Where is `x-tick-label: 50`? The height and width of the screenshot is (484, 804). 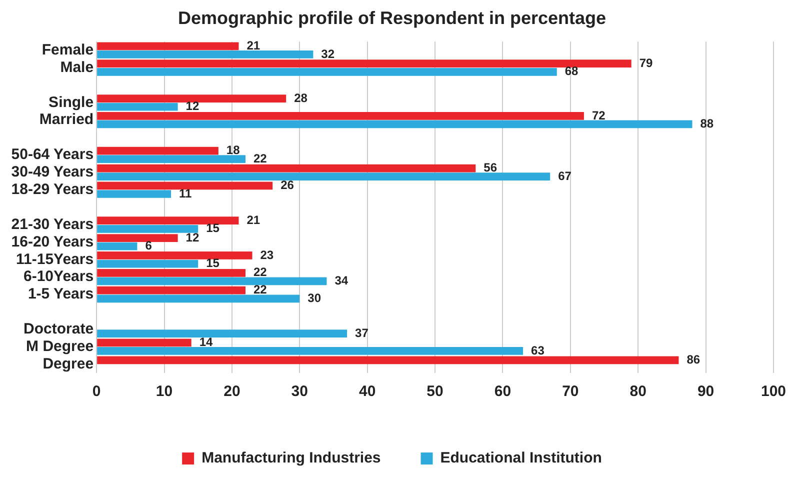 x-tick-label: 50 is located at coordinates (435, 391).